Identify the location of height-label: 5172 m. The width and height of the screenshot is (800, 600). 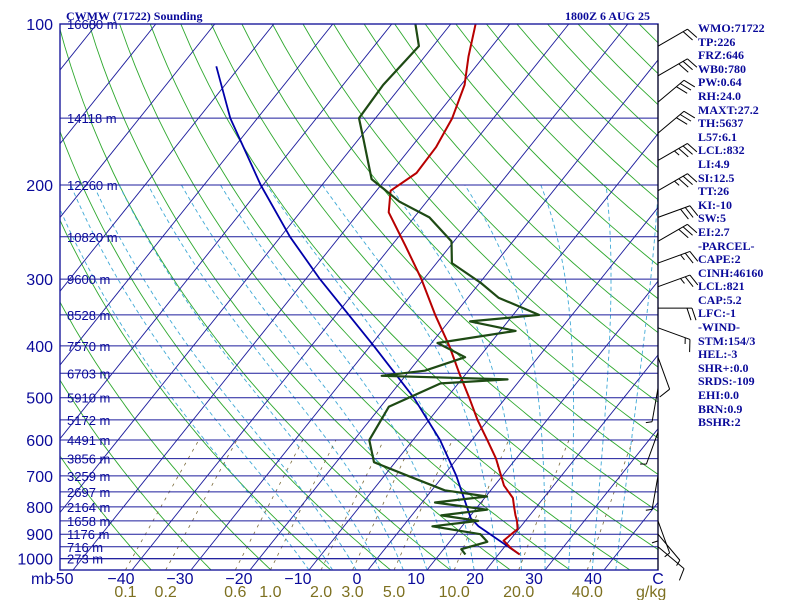
(88, 420).